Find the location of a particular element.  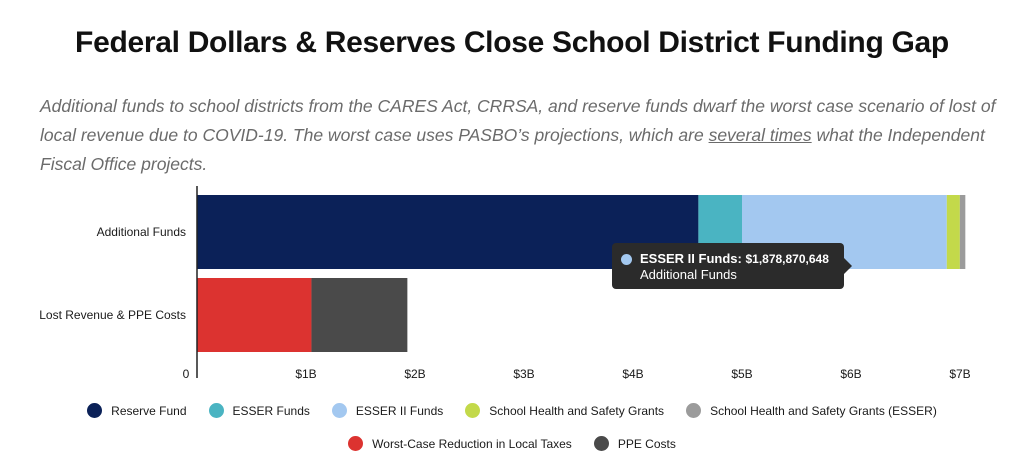

subtitle-underlined-link: several times is located at coordinates (760, 135).